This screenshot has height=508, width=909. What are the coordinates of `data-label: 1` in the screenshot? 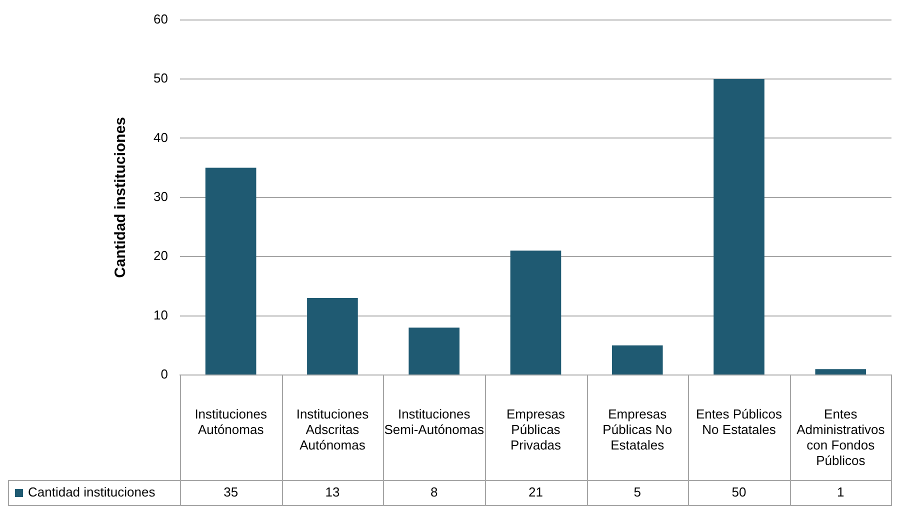 It's located at (840, 492).